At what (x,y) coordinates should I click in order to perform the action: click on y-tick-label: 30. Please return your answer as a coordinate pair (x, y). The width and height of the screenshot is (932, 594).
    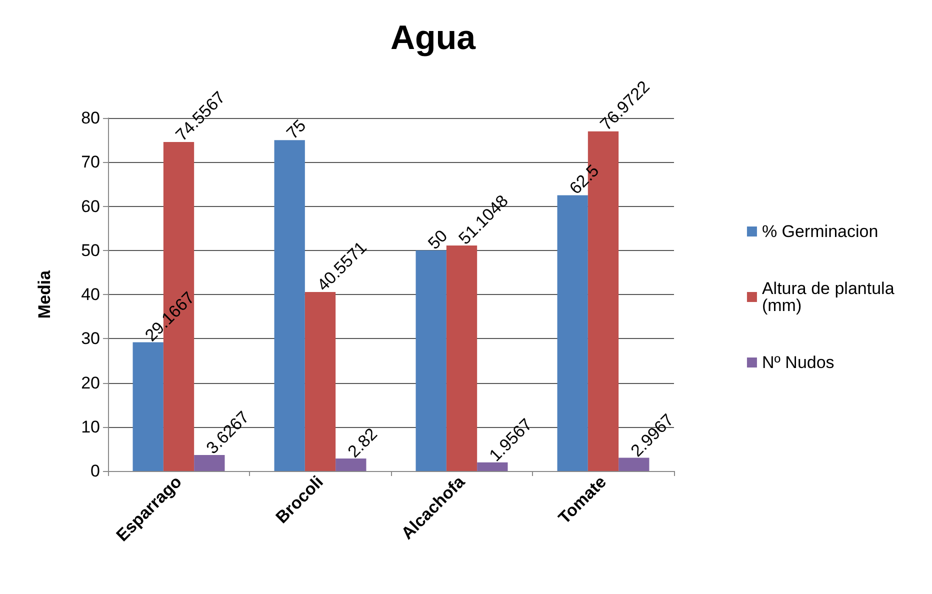
    Looking at the image, I should click on (90, 338).